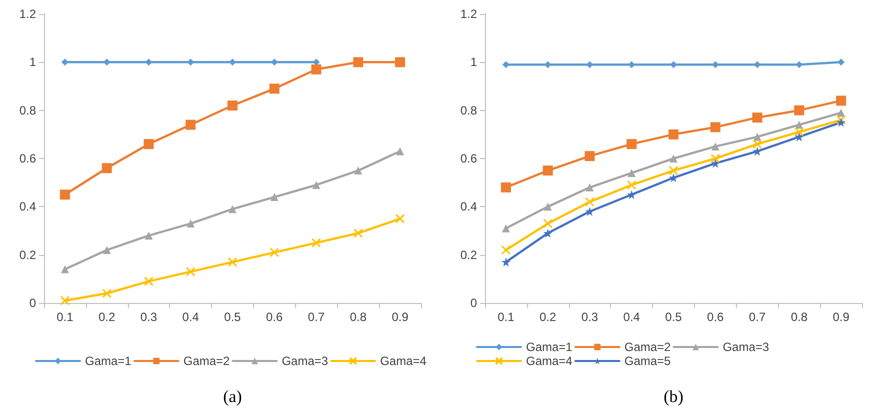  What do you see at coordinates (631, 317) in the screenshot?
I see `x-tick-label: 0.4` at bounding box center [631, 317].